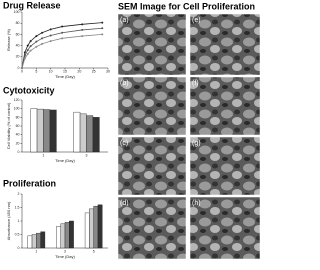 The width and height of the screenshot is (320, 270). I want to click on x-tick-label: 0, so click(22, 71).